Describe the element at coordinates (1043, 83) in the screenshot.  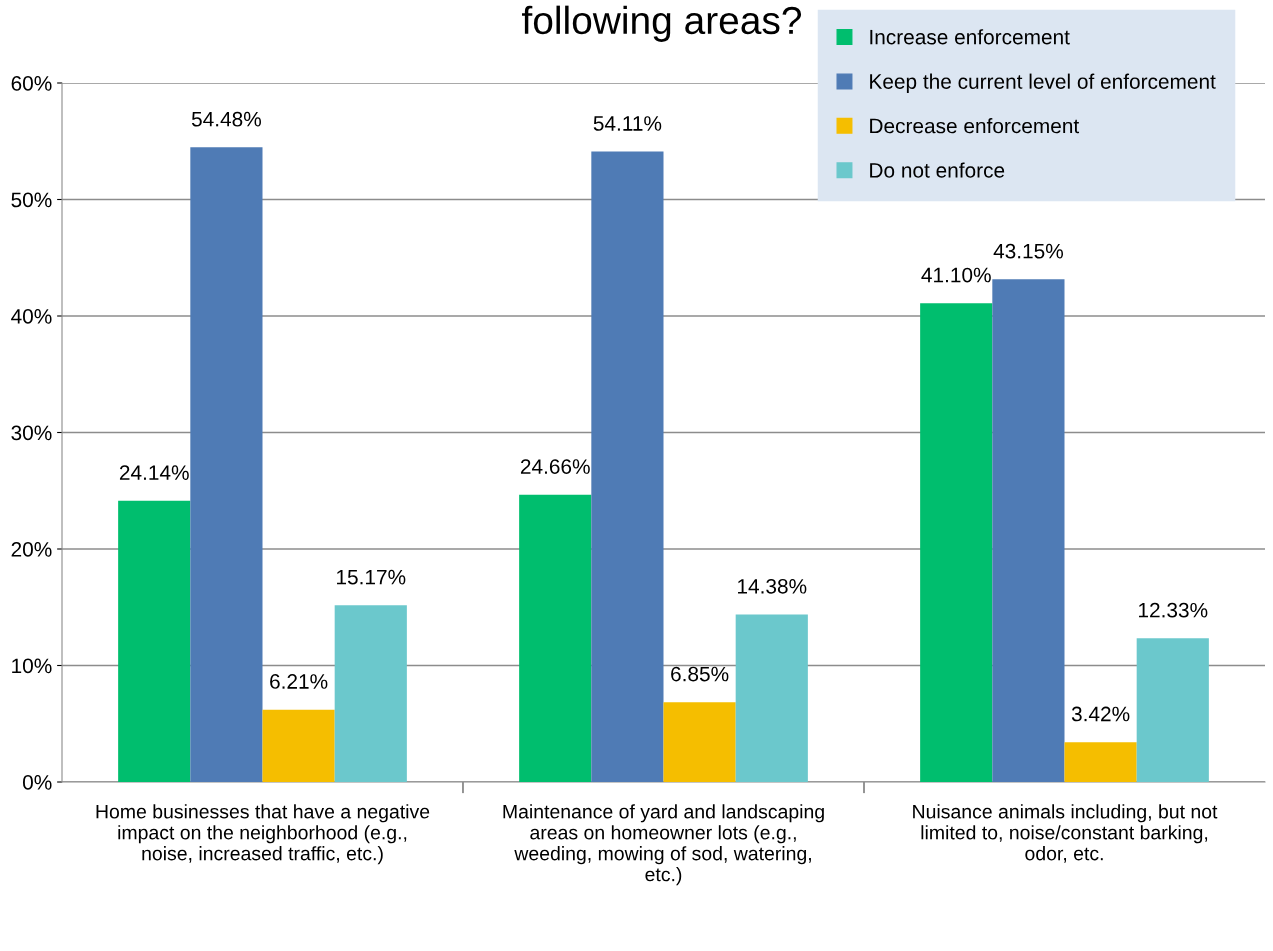
I see `legend-label: Keep the current level of enforcement` at that location.